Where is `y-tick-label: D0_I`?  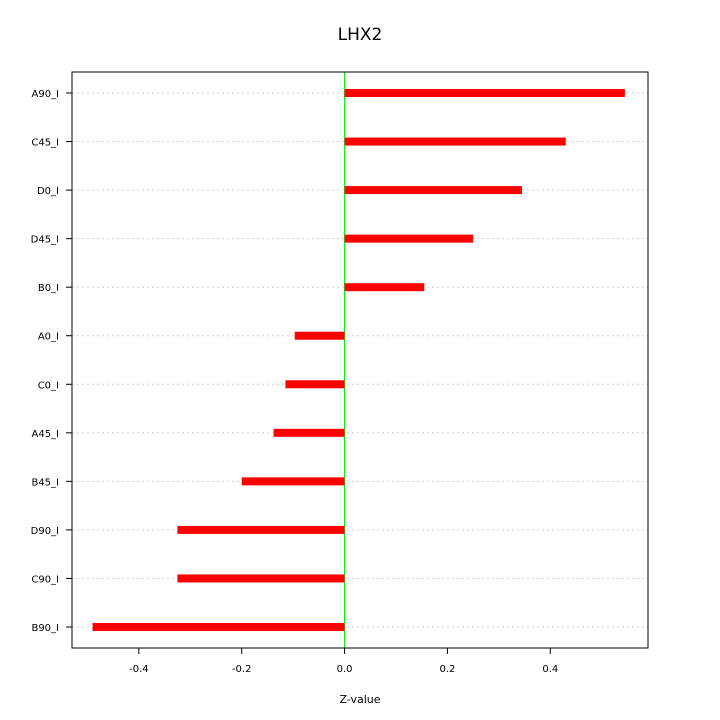 y-tick-label: D0_I is located at coordinates (48, 191).